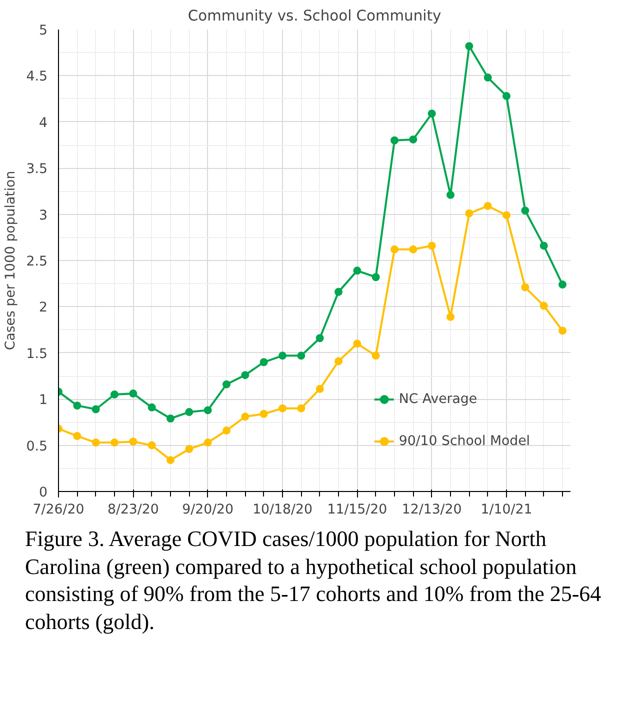  I want to click on y-tick-label: 2, so click(43, 308).